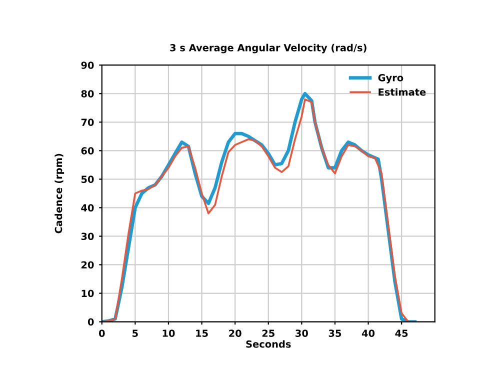 The height and width of the screenshot is (372, 497). What do you see at coordinates (135, 333) in the screenshot?
I see `x-tick-label: 5` at bounding box center [135, 333].